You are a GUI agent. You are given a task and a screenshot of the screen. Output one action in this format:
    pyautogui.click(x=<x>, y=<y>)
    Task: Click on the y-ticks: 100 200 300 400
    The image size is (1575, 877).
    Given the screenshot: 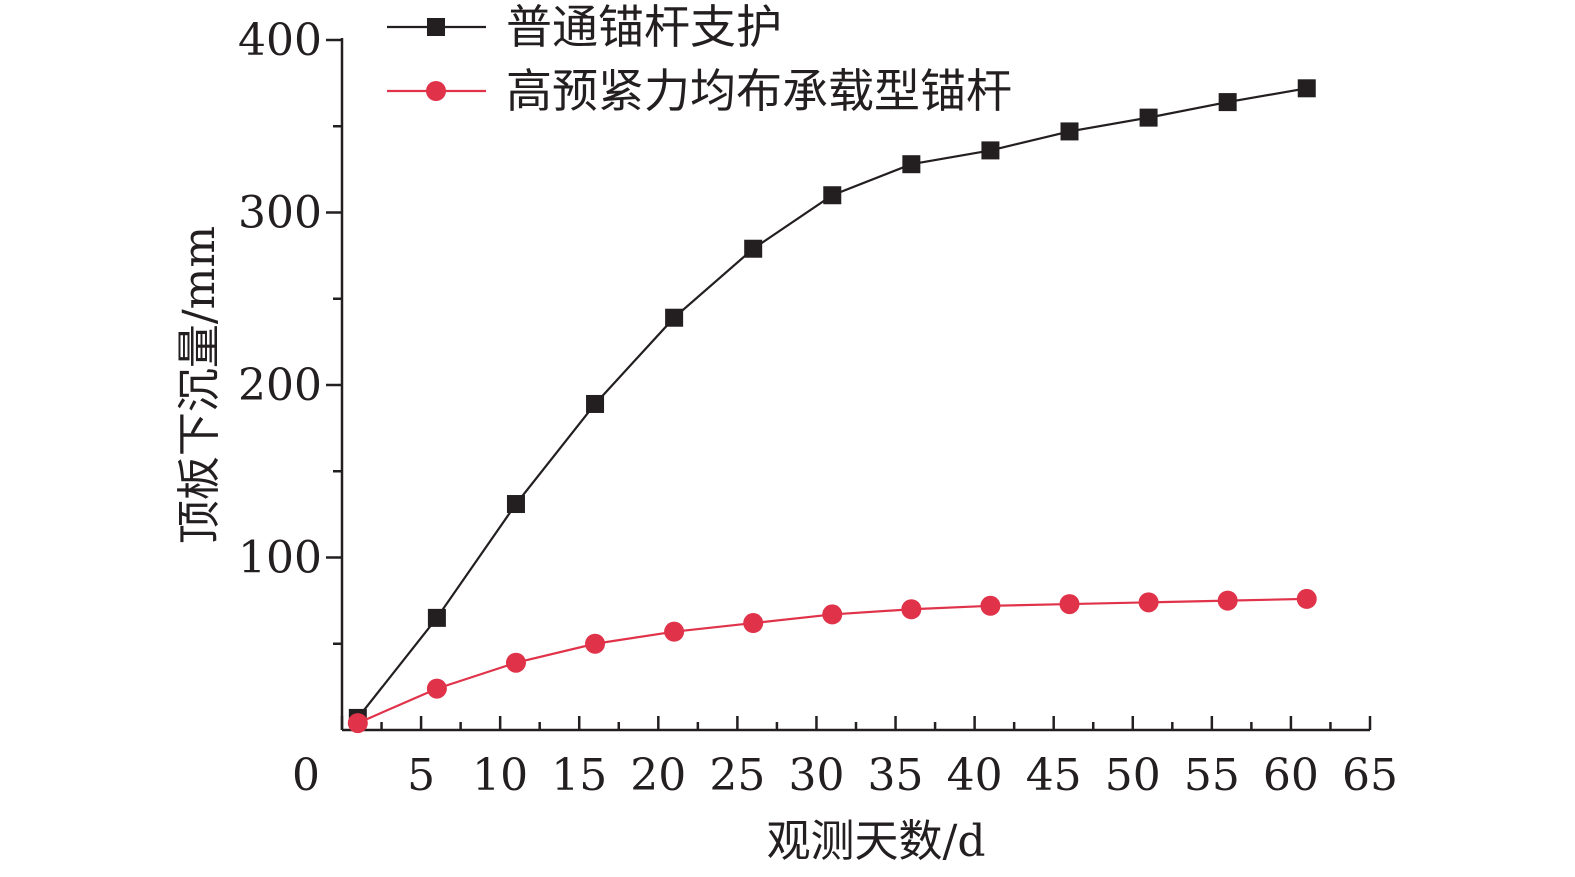 What is the action you would take?
    pyautogui.click(x=290, y=330)
    